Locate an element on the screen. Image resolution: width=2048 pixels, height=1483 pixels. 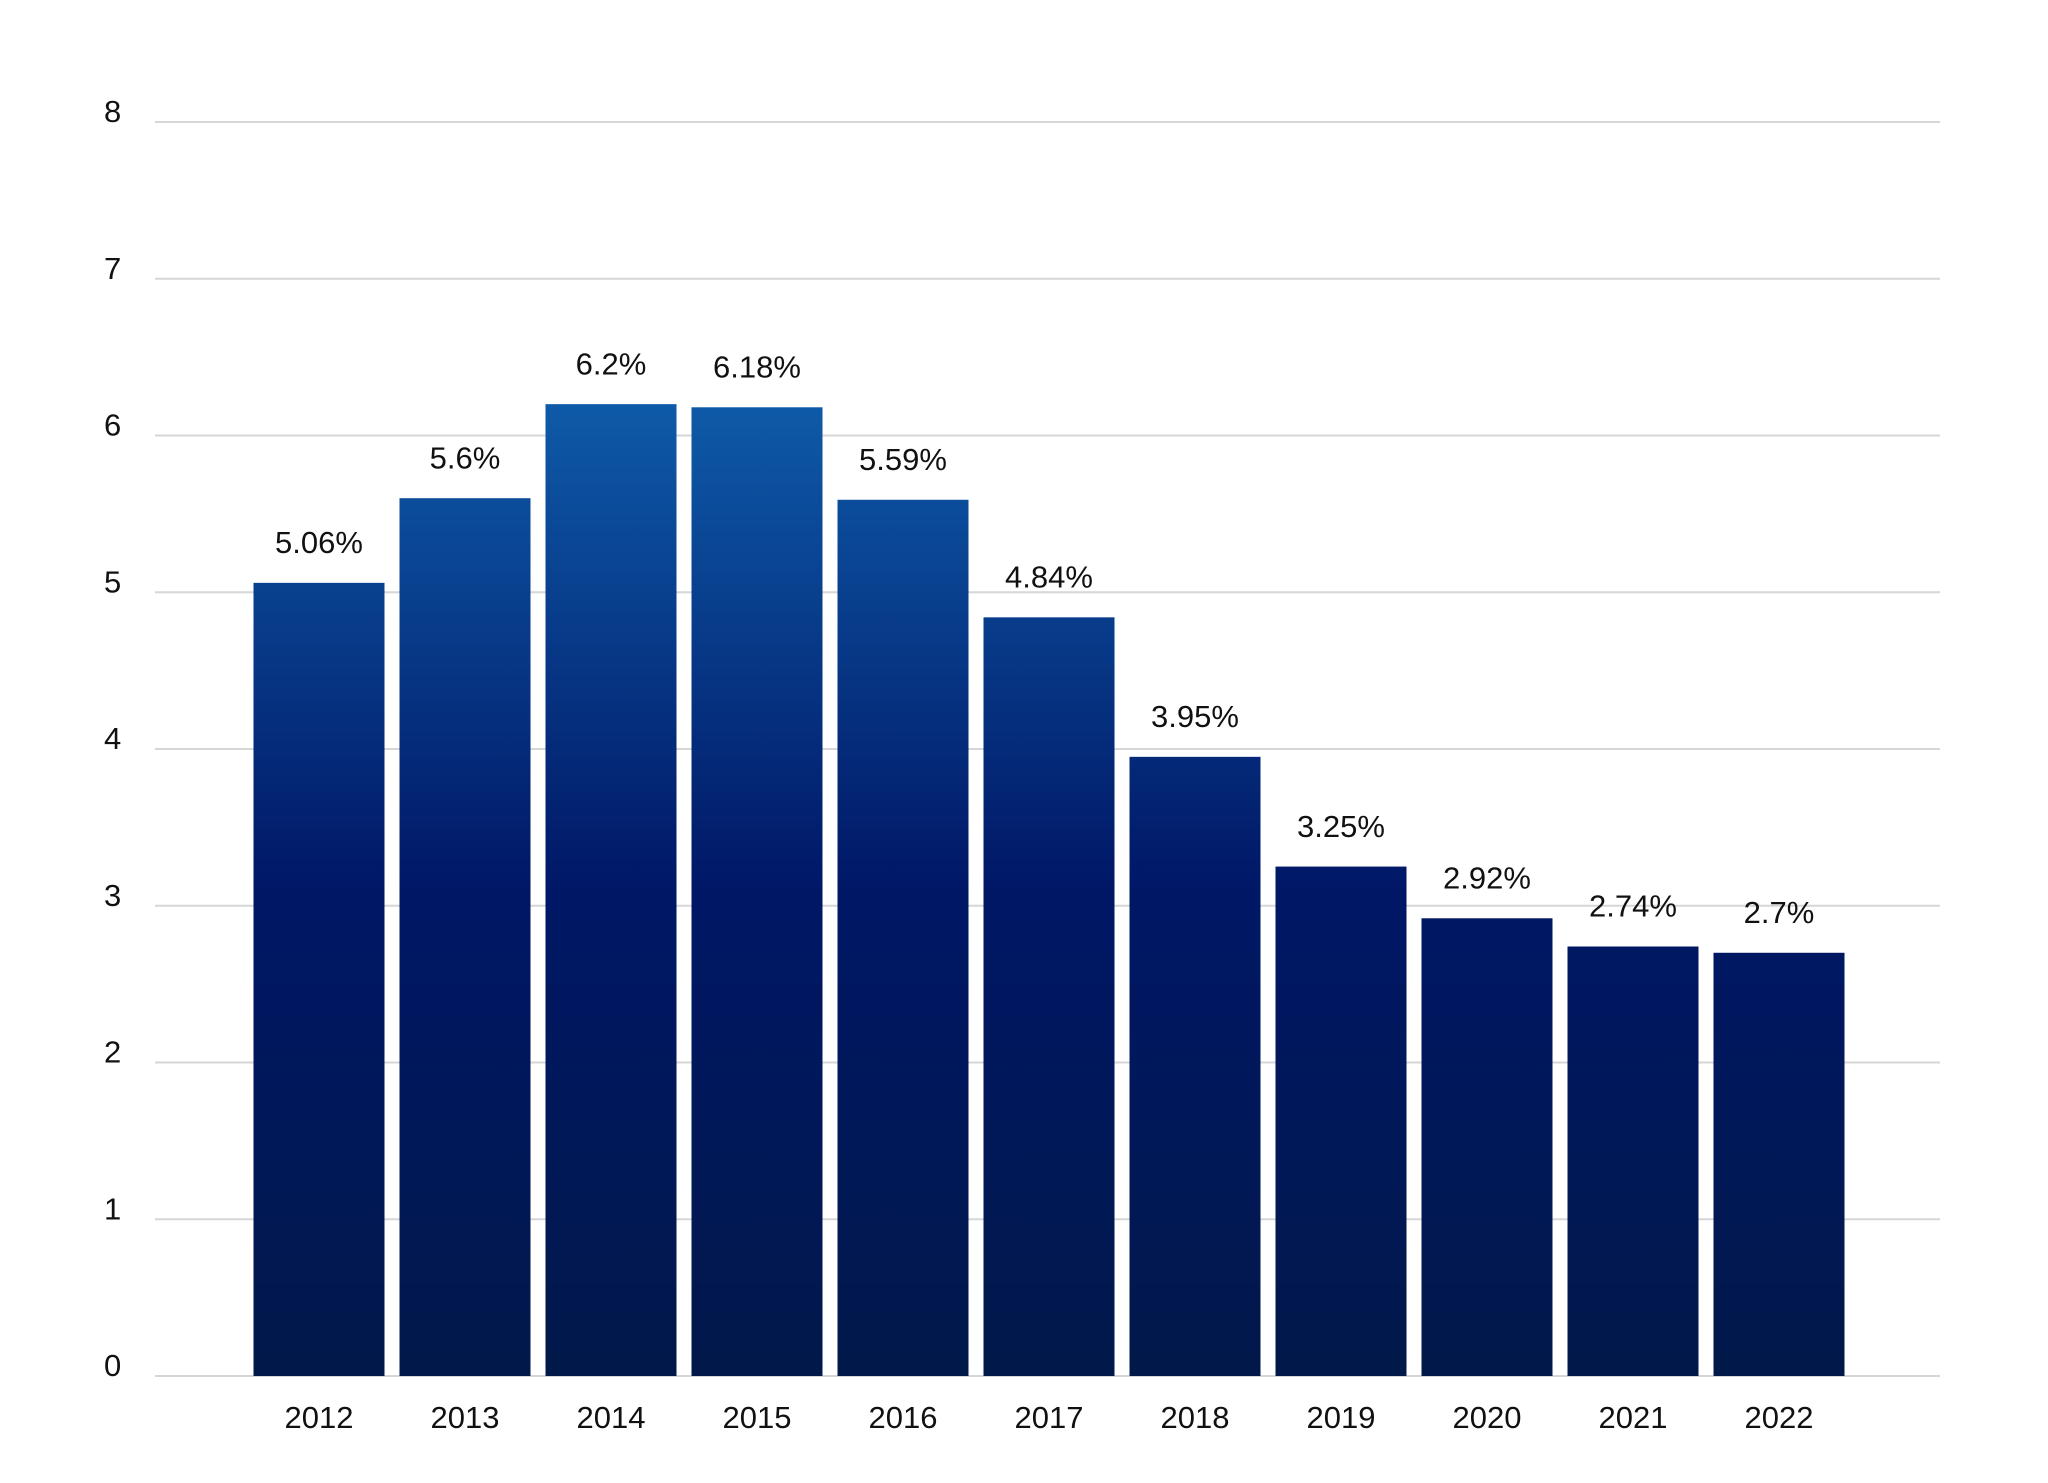
x-tick-label: 2017 is located at coordinates (1049, 1417).